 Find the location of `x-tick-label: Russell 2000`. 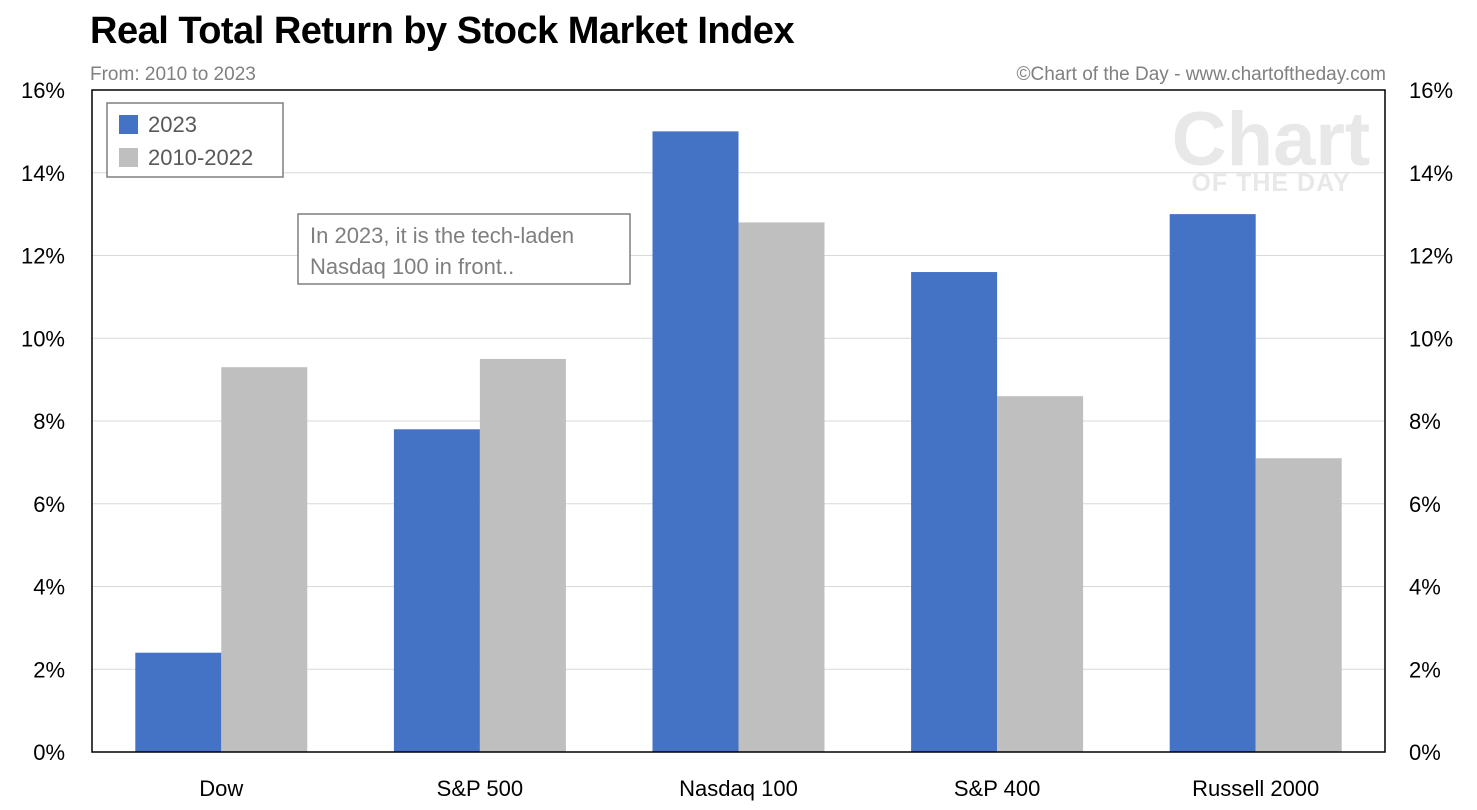

x-tick-label: Russell 2000 is located at coordinates (1255, 788).